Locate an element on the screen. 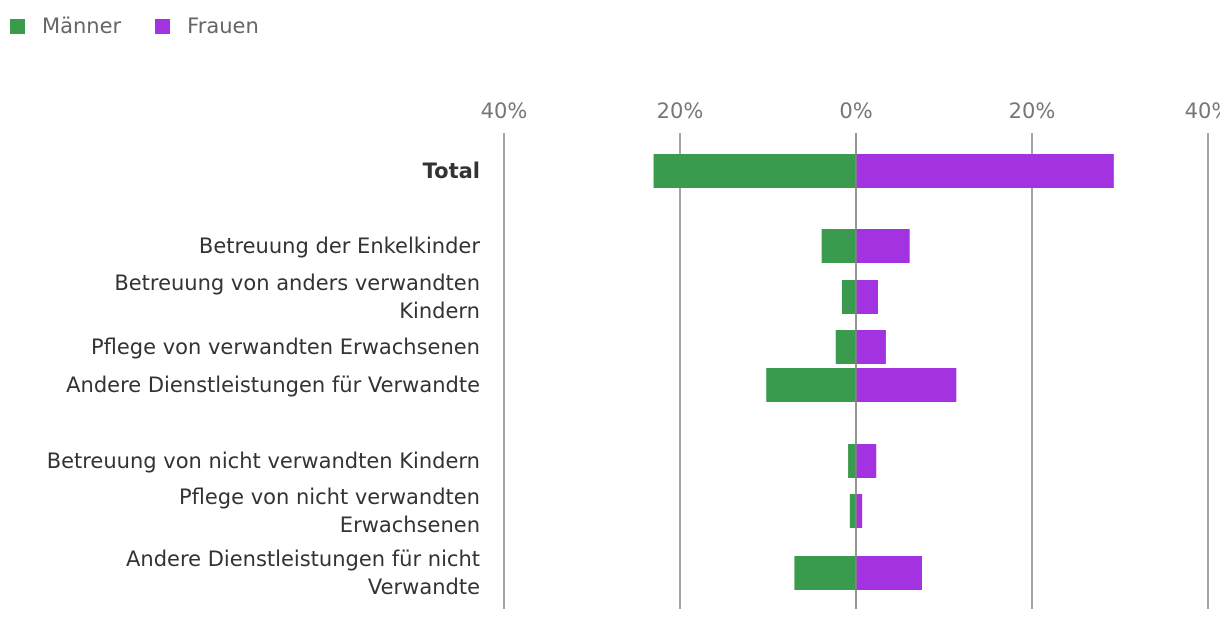 The width and height of the screenshot is (1220, 620). category-label-line: Betreuung von nicht verwandten Kindern is located at coordinates (263, 461).